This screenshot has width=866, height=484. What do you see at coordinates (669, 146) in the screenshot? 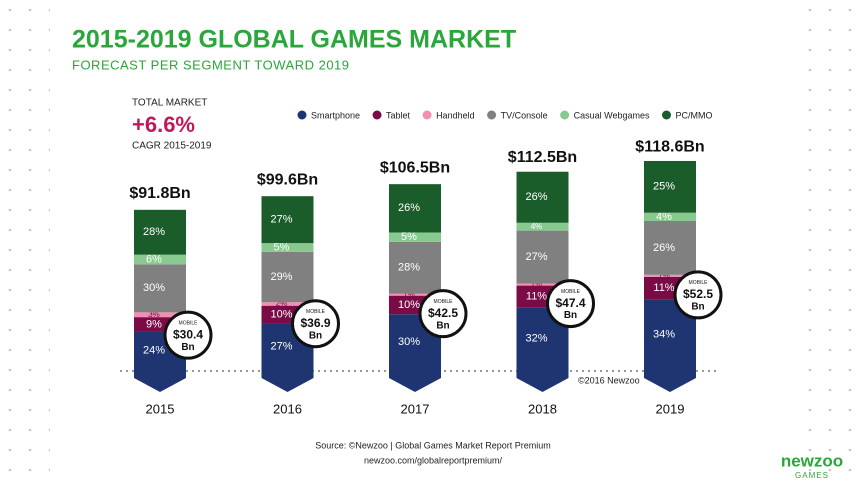
I see `total-label: $118.6Bn` at bounding box center [669, 146].